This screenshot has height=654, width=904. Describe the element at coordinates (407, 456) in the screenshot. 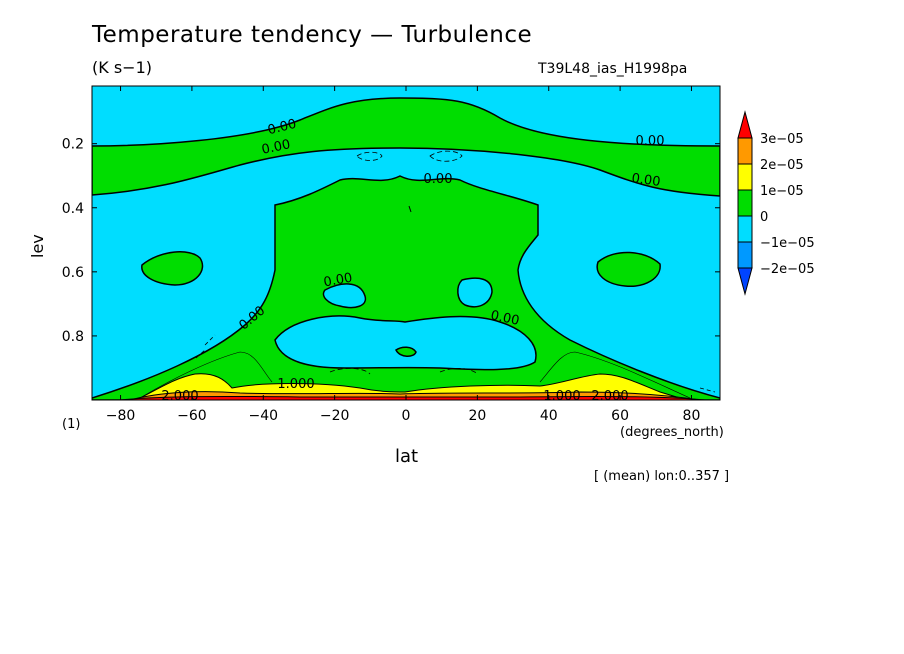

I see `x-axis-label: lat` at that location.